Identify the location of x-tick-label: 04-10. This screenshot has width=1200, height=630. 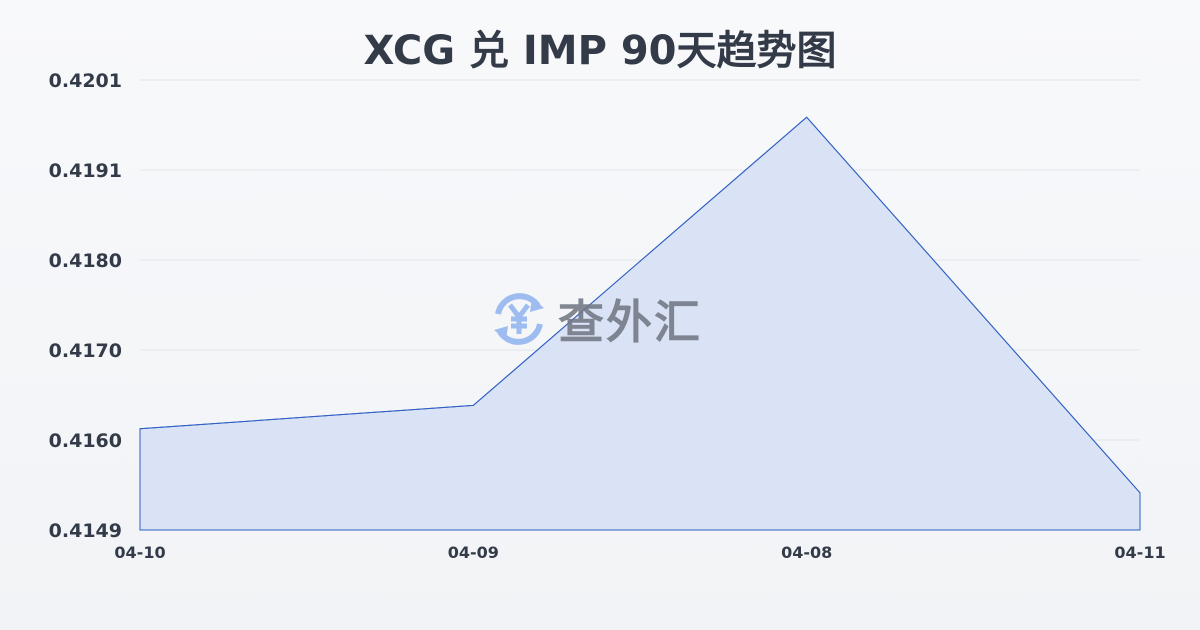
(139, 552).